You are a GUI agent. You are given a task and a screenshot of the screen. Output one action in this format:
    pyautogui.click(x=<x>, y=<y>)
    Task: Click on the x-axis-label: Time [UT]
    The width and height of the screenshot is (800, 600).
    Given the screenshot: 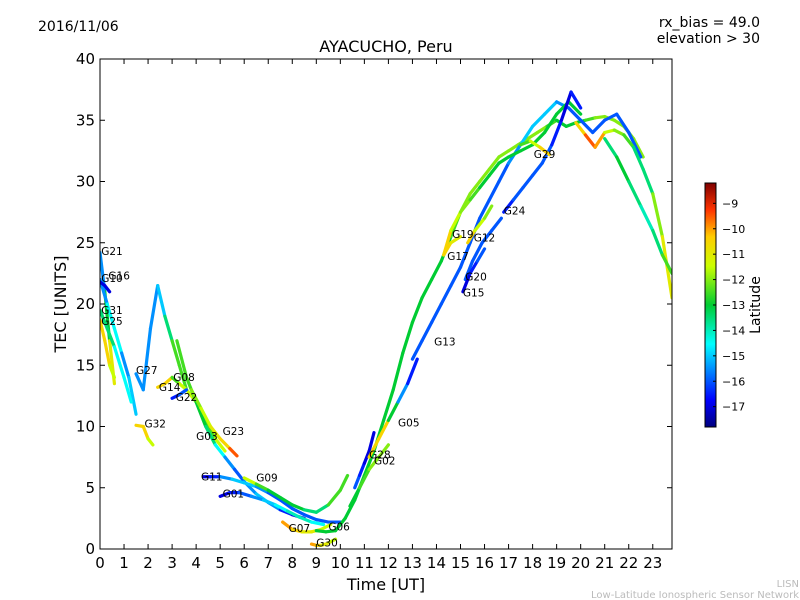 What is the action you would take?
    pyautogui.click(x=385, y=584)
    